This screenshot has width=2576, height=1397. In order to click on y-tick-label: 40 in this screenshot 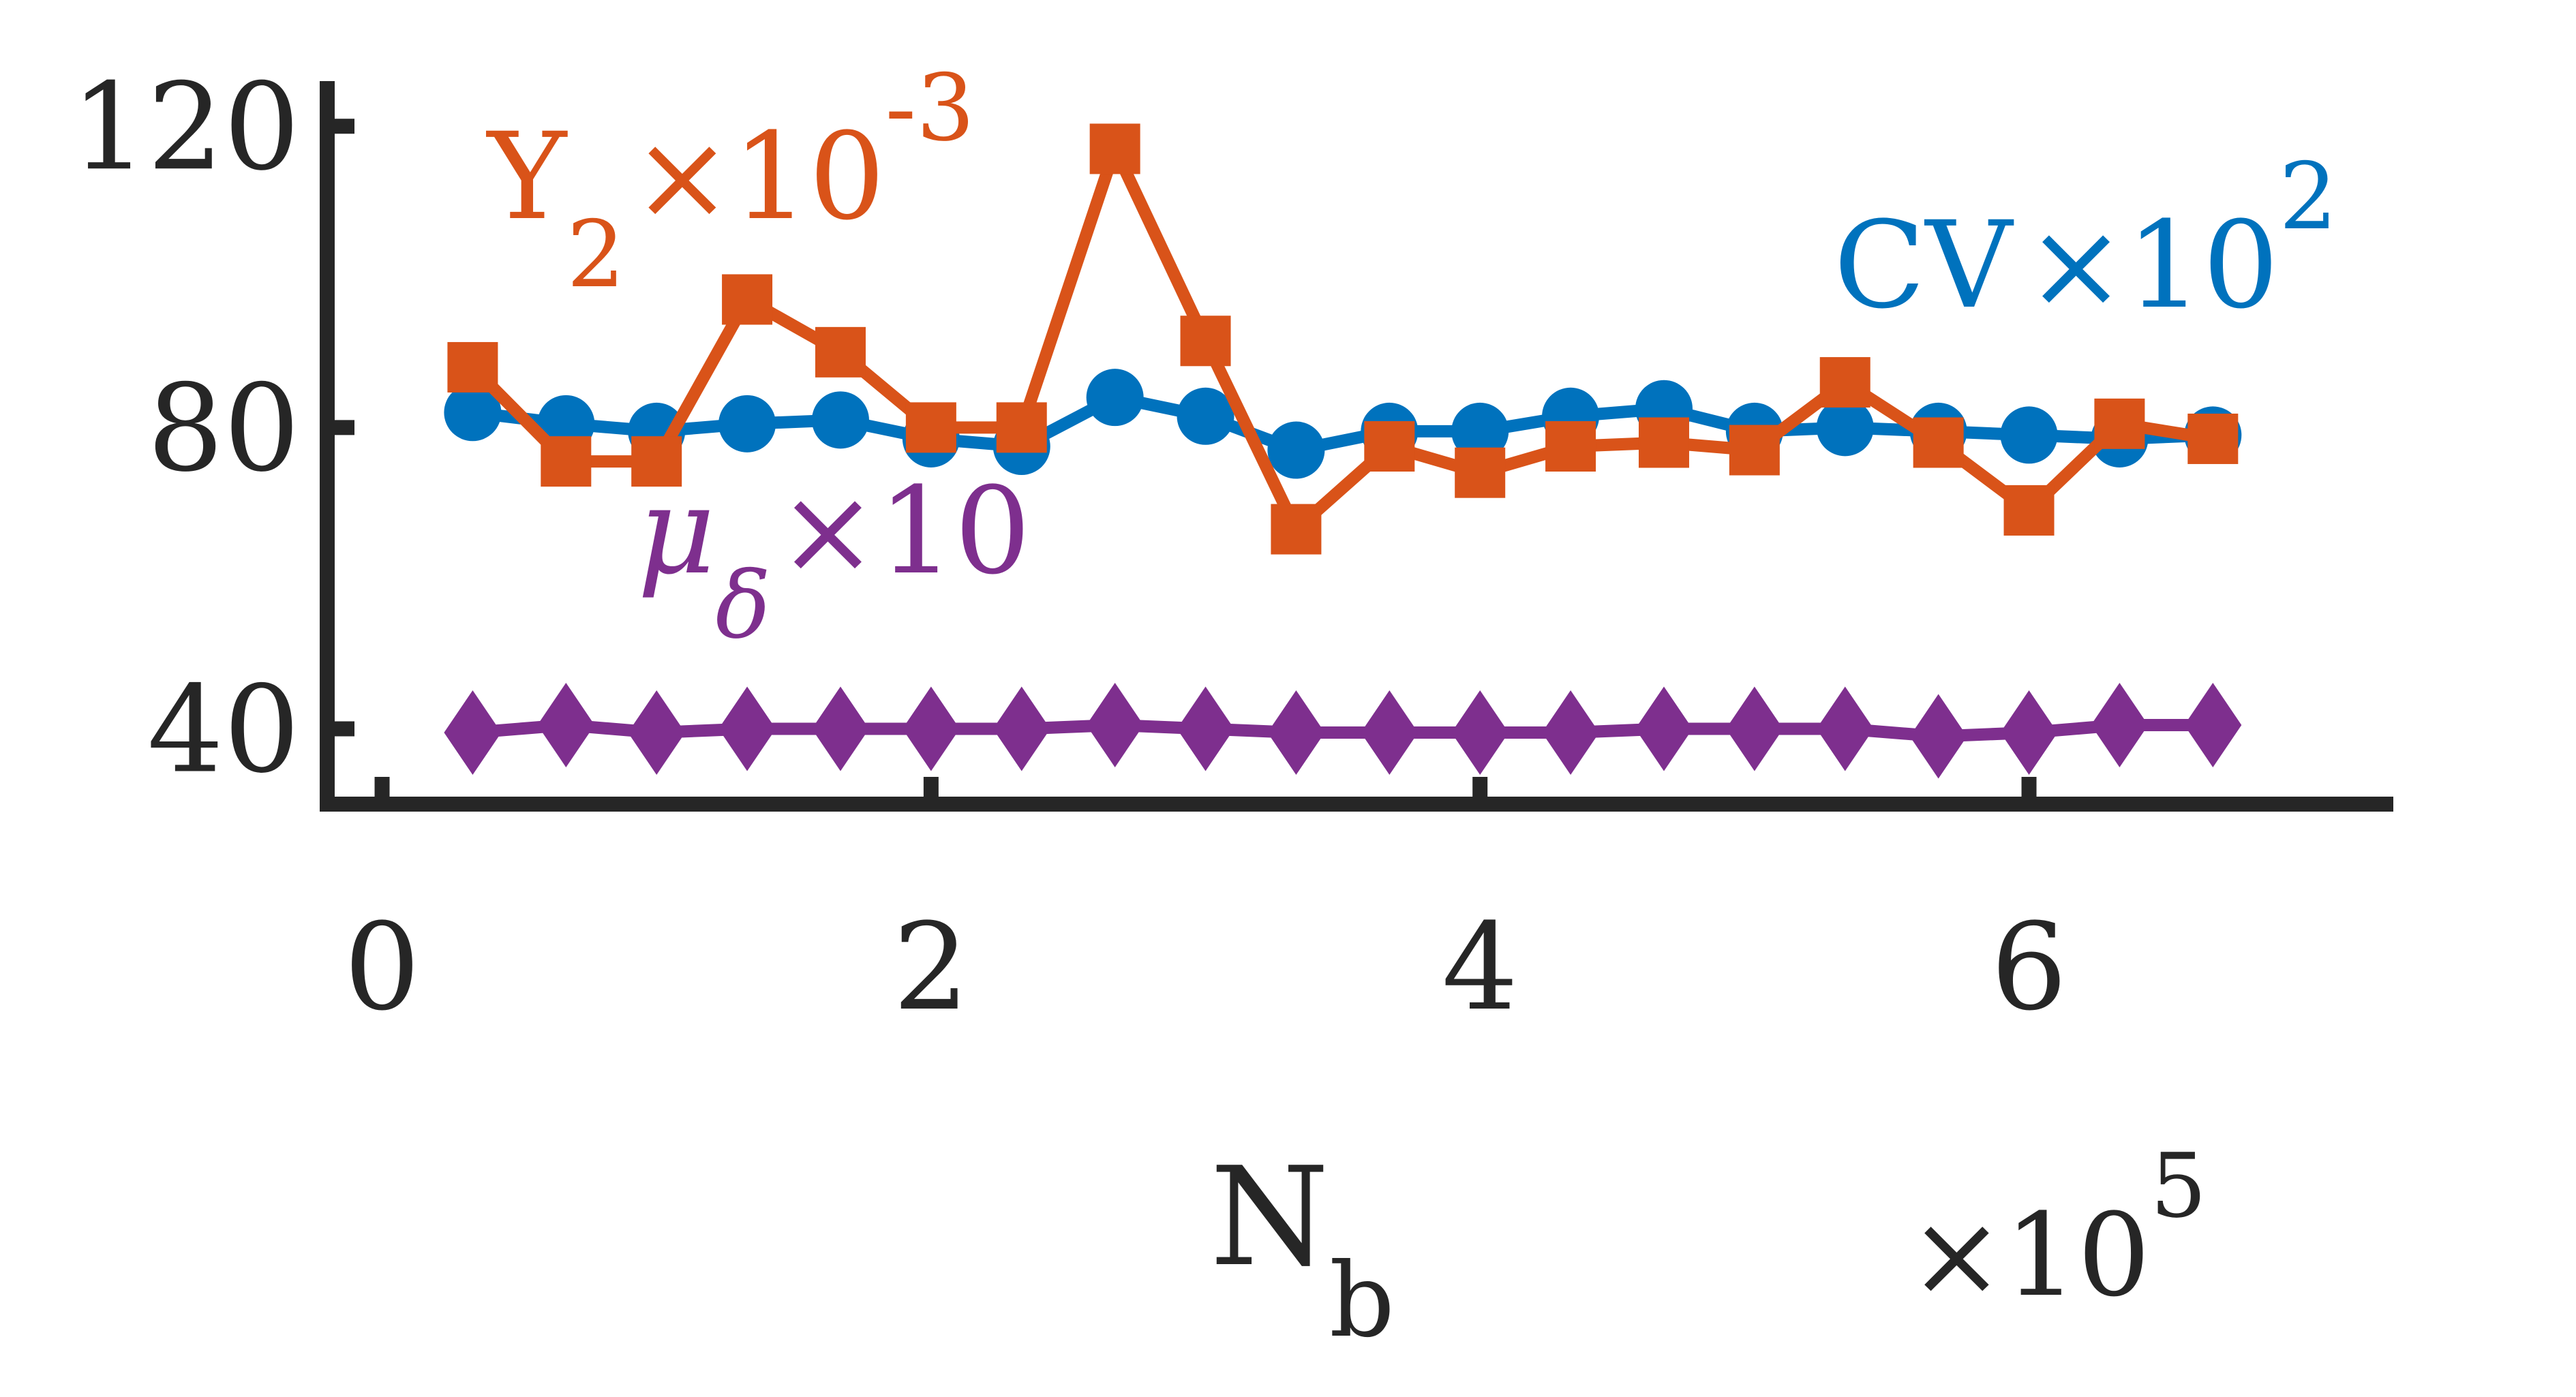, I will do `click(223, 729)`.